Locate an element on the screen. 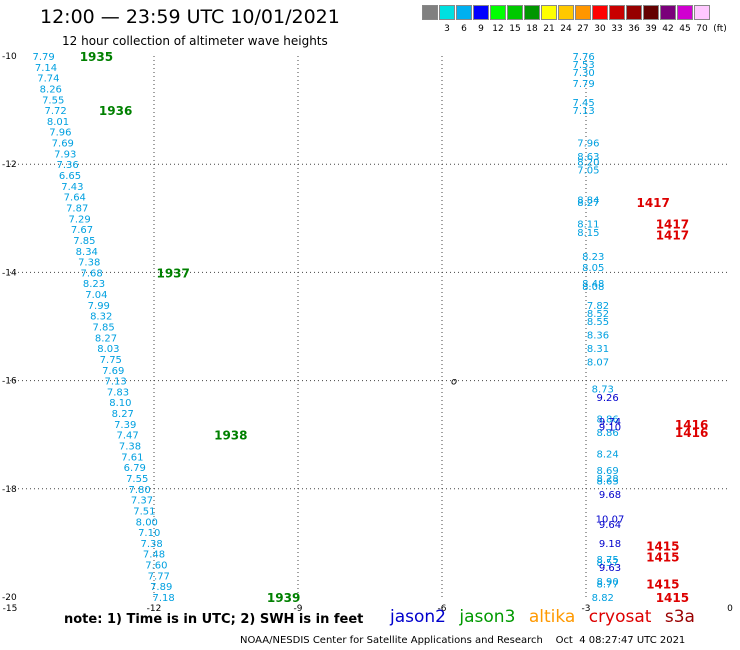 The height and width of the screenshot is (650, 740). time-label: 1935 is located at coordinates (96, 57).